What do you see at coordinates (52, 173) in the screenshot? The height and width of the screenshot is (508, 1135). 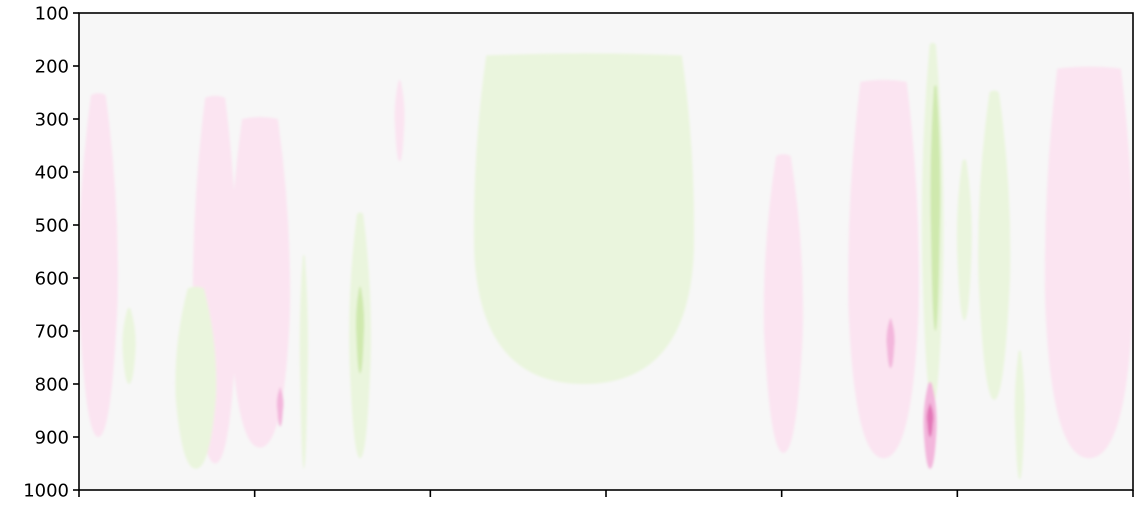 I see `y-tick-label: 400` at bounding box center [52, 173].